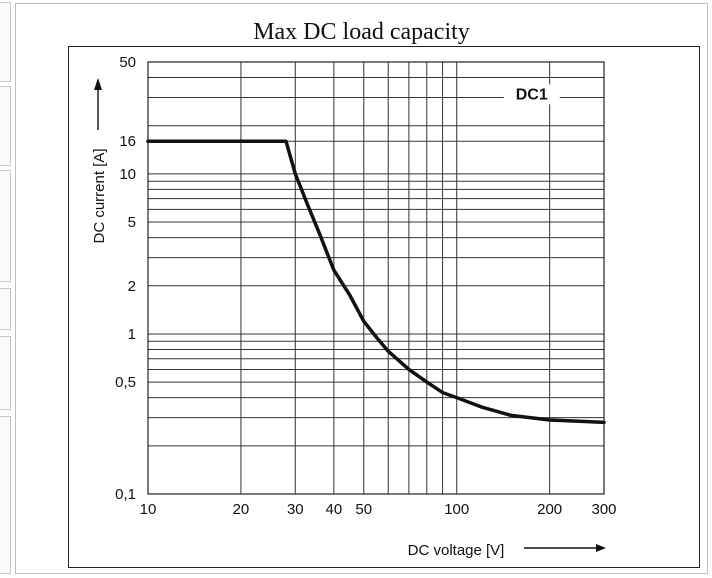  Describe the element at coordinates (98, 84) in the screenshot. I see `y-axis-arrow-head` at that location.